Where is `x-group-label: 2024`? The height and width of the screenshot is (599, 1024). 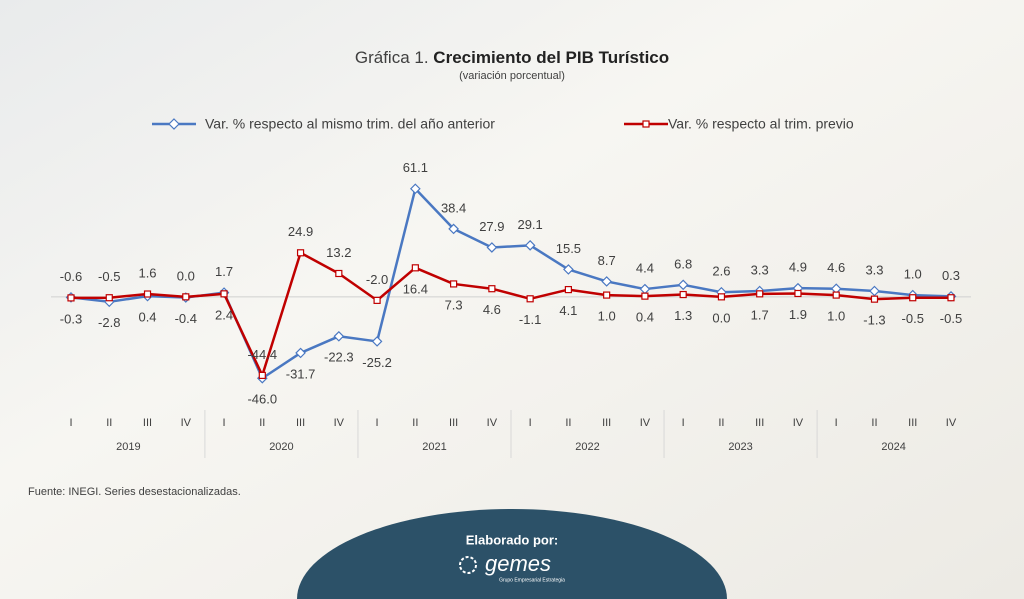 x-group-label: 2024 is located at coordinates (893, 447).